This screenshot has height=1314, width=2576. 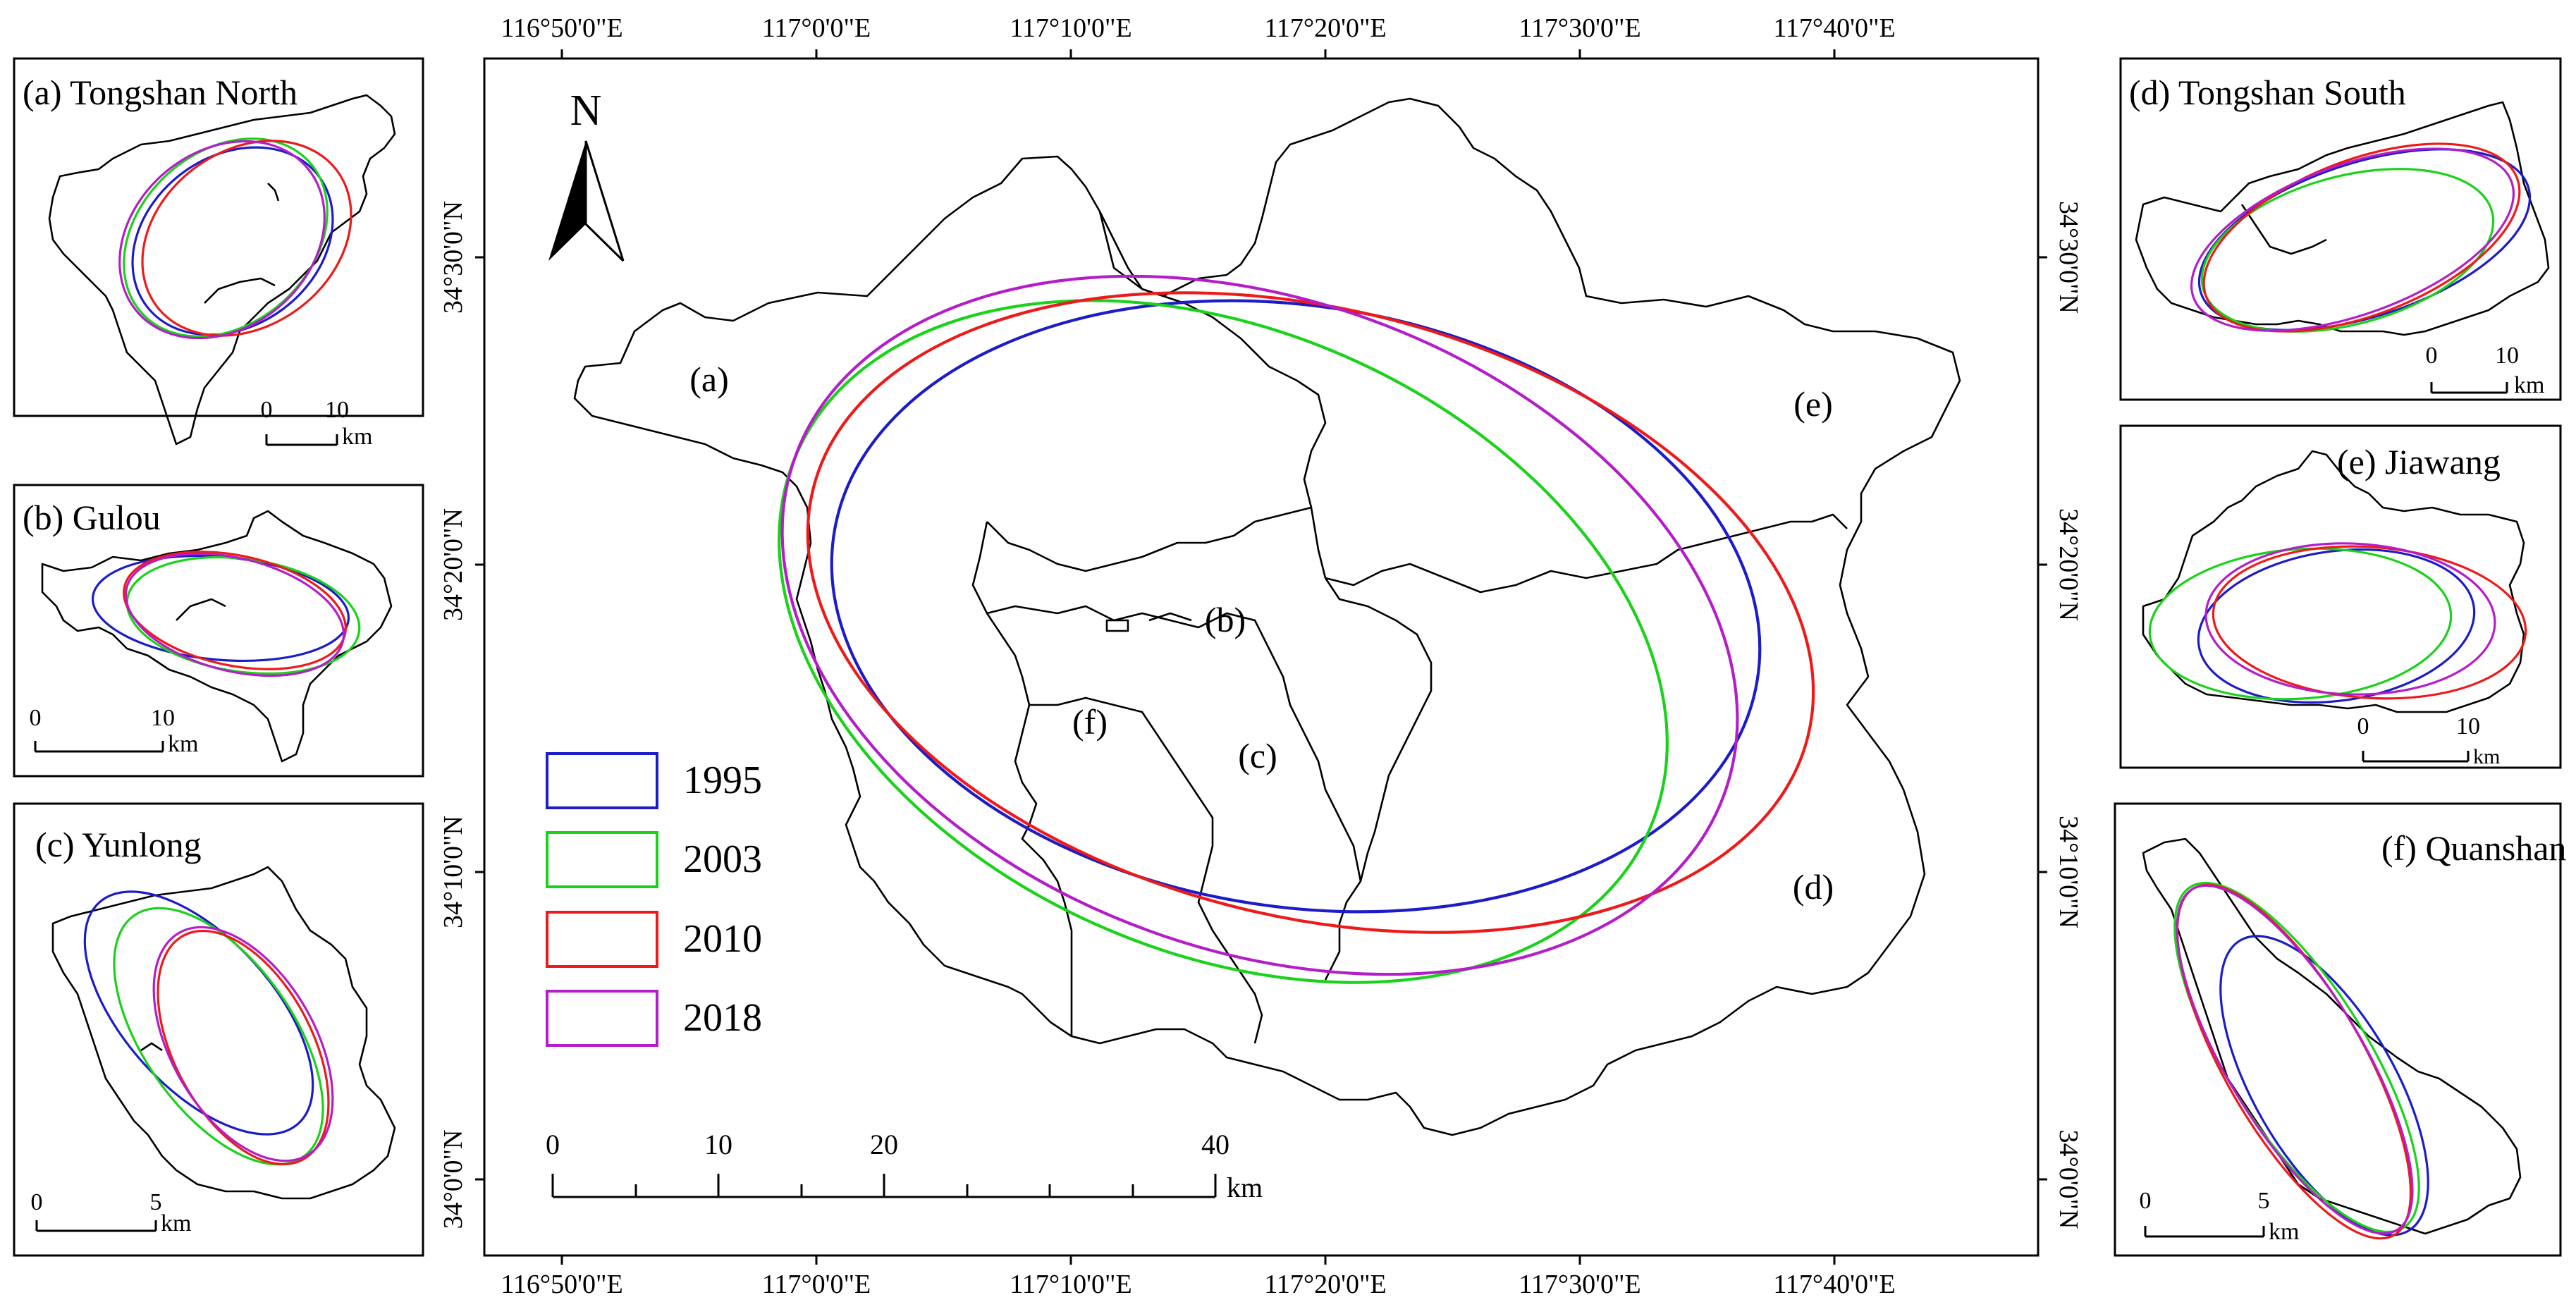 What do you see at coordinates (453, 715) in the screenshot?
I see `left-latitude-labels: 34°30'0"N 34°20'0"N 34°10'0"N 34°0'0"N` at bounding box center [453, 715].